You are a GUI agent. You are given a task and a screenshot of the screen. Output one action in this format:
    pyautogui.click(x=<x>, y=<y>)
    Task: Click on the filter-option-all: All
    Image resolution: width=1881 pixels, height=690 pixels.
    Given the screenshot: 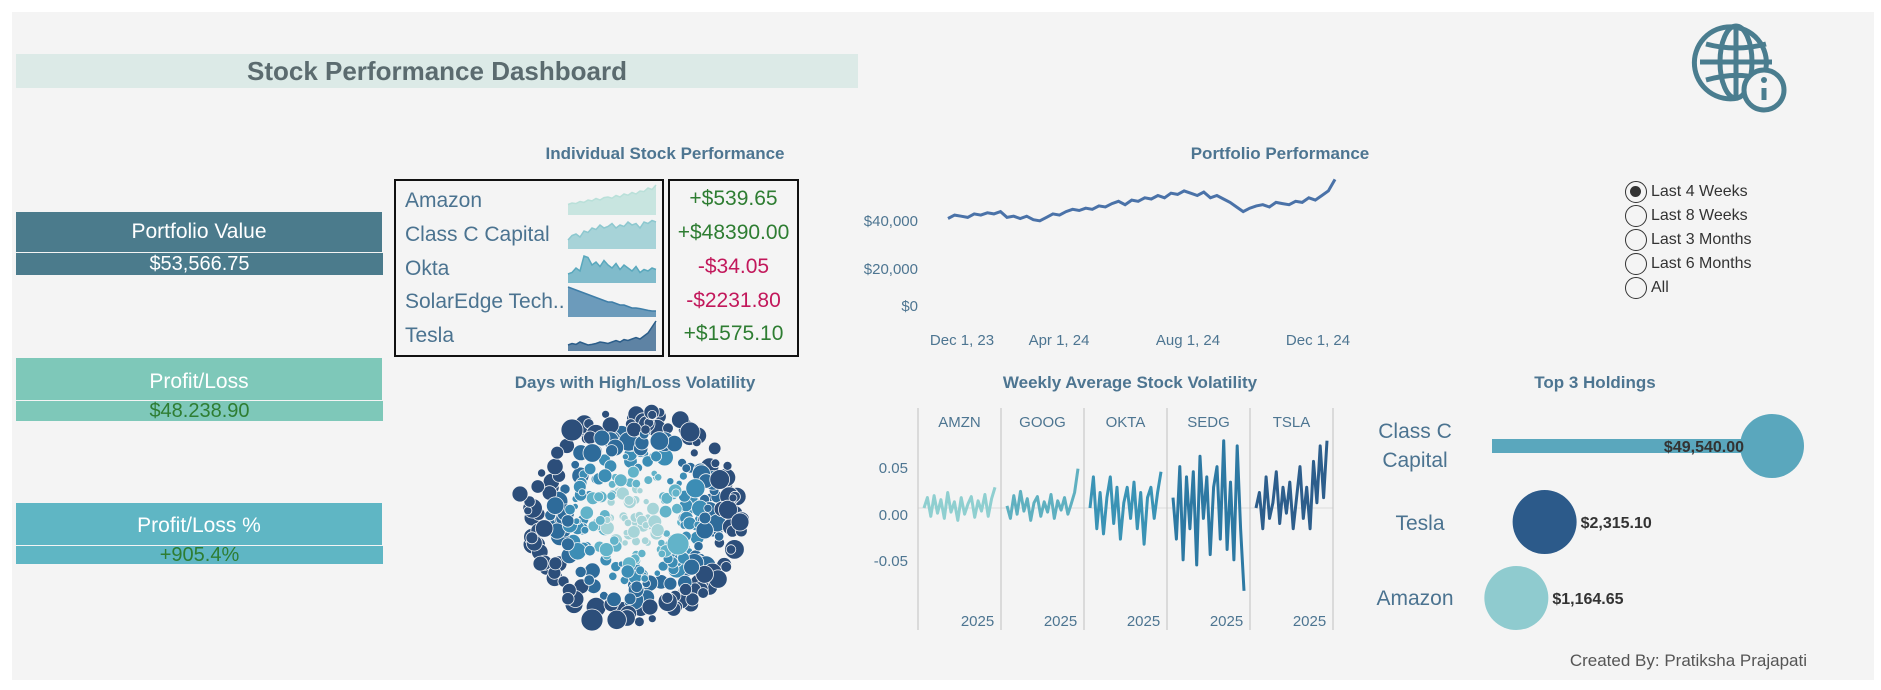 What is the action you would take?
    pyautogui.click(x=1647, y=288)
    